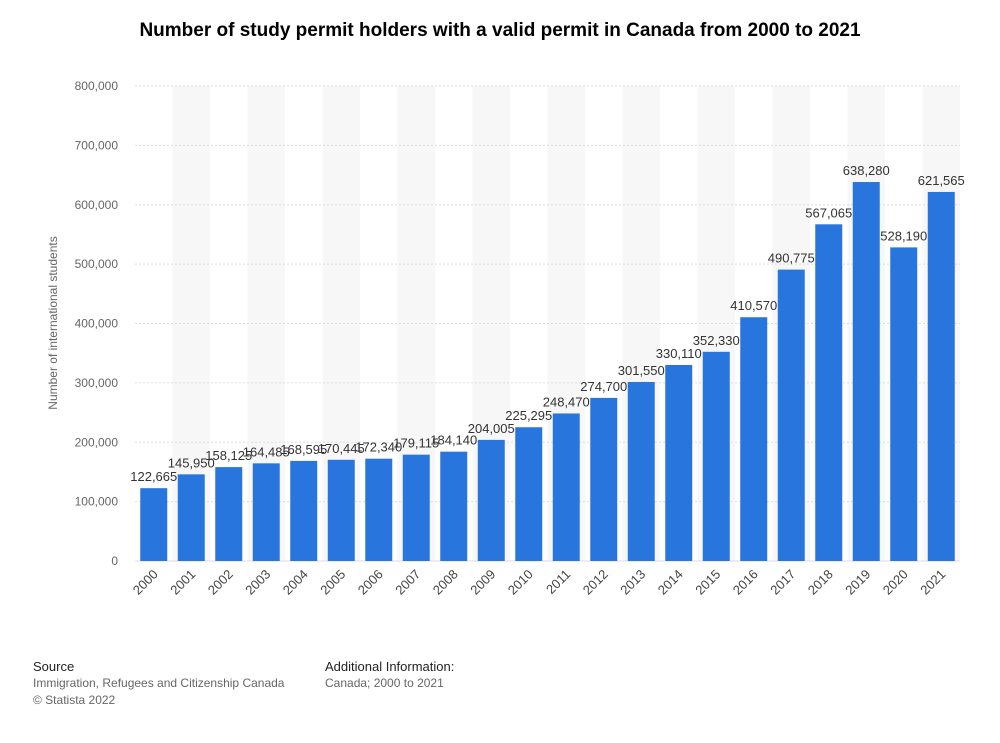 This screenshot has height=743, width=1000. I want to click on bar-2005, so click(341, 510).